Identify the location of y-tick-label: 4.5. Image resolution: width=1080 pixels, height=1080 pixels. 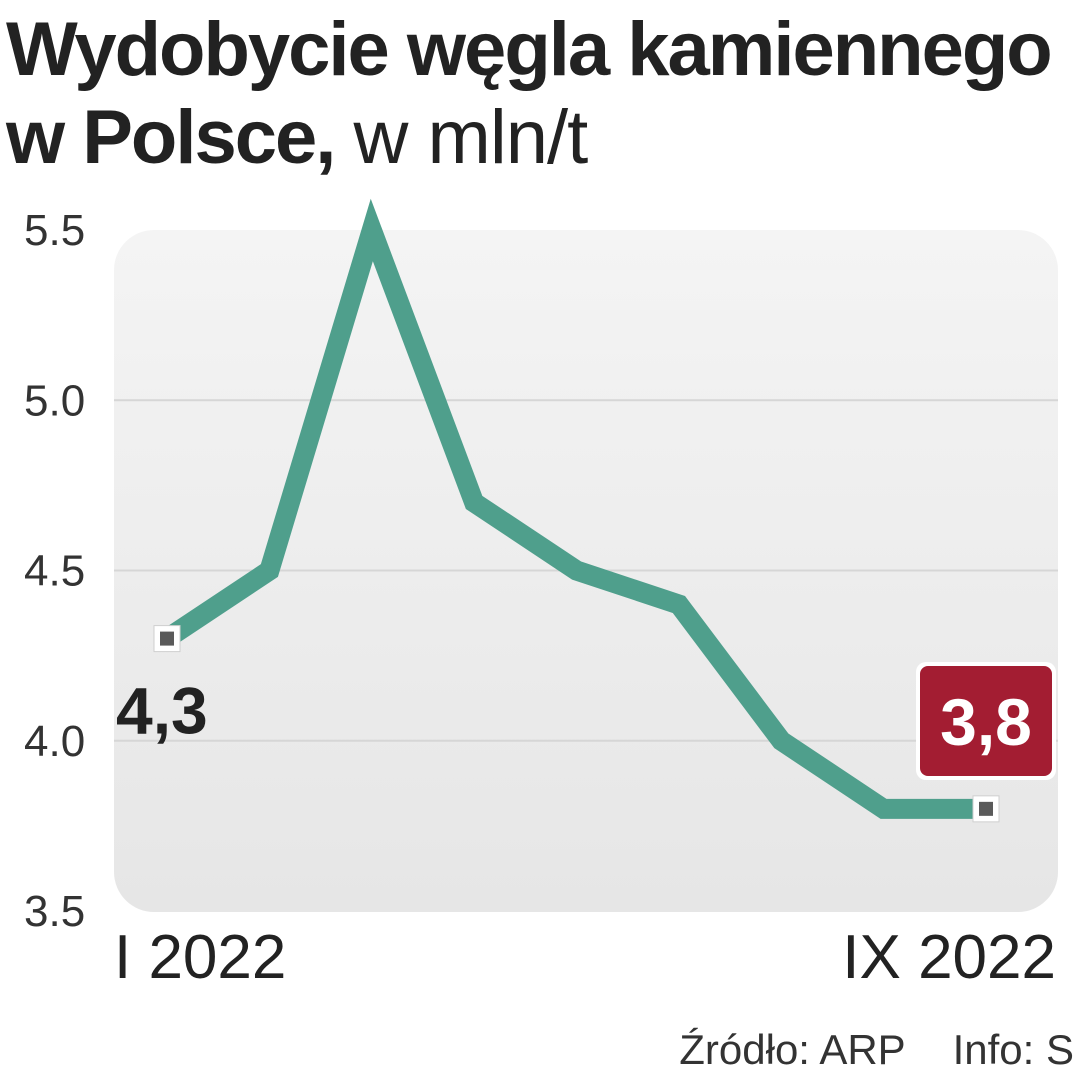
(54, 571).